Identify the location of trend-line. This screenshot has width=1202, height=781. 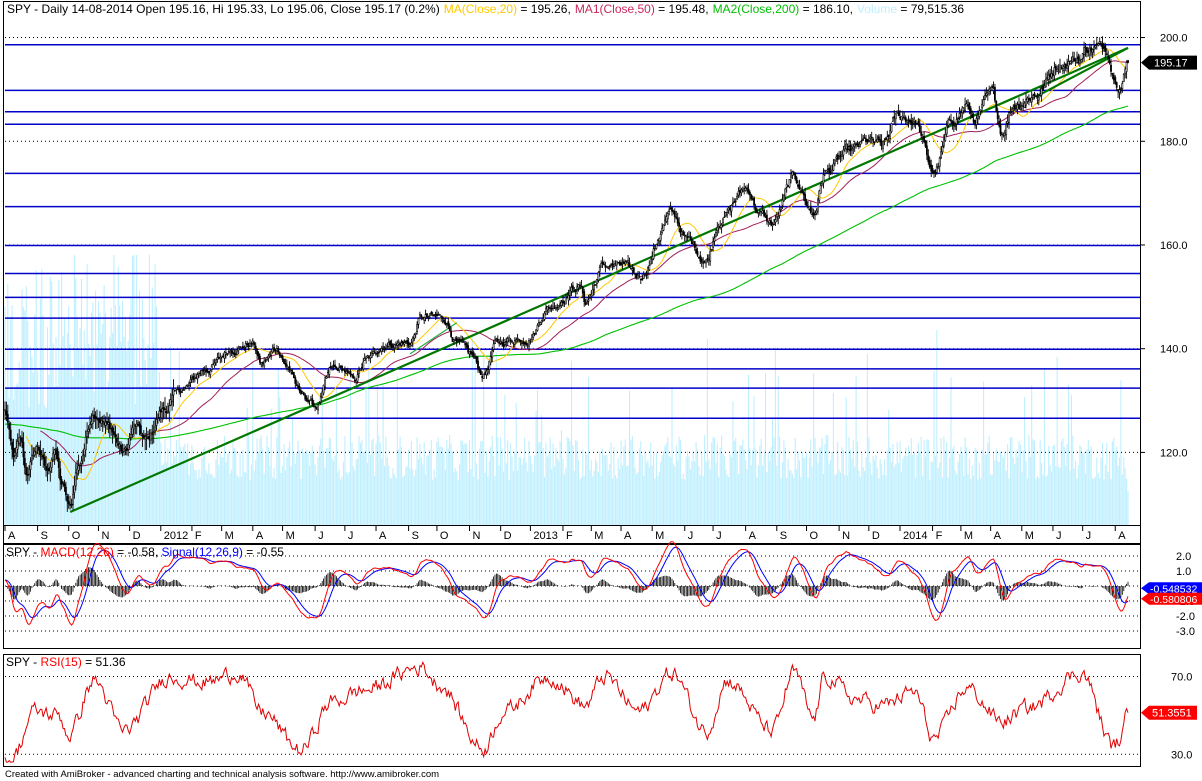
(1082, 72).